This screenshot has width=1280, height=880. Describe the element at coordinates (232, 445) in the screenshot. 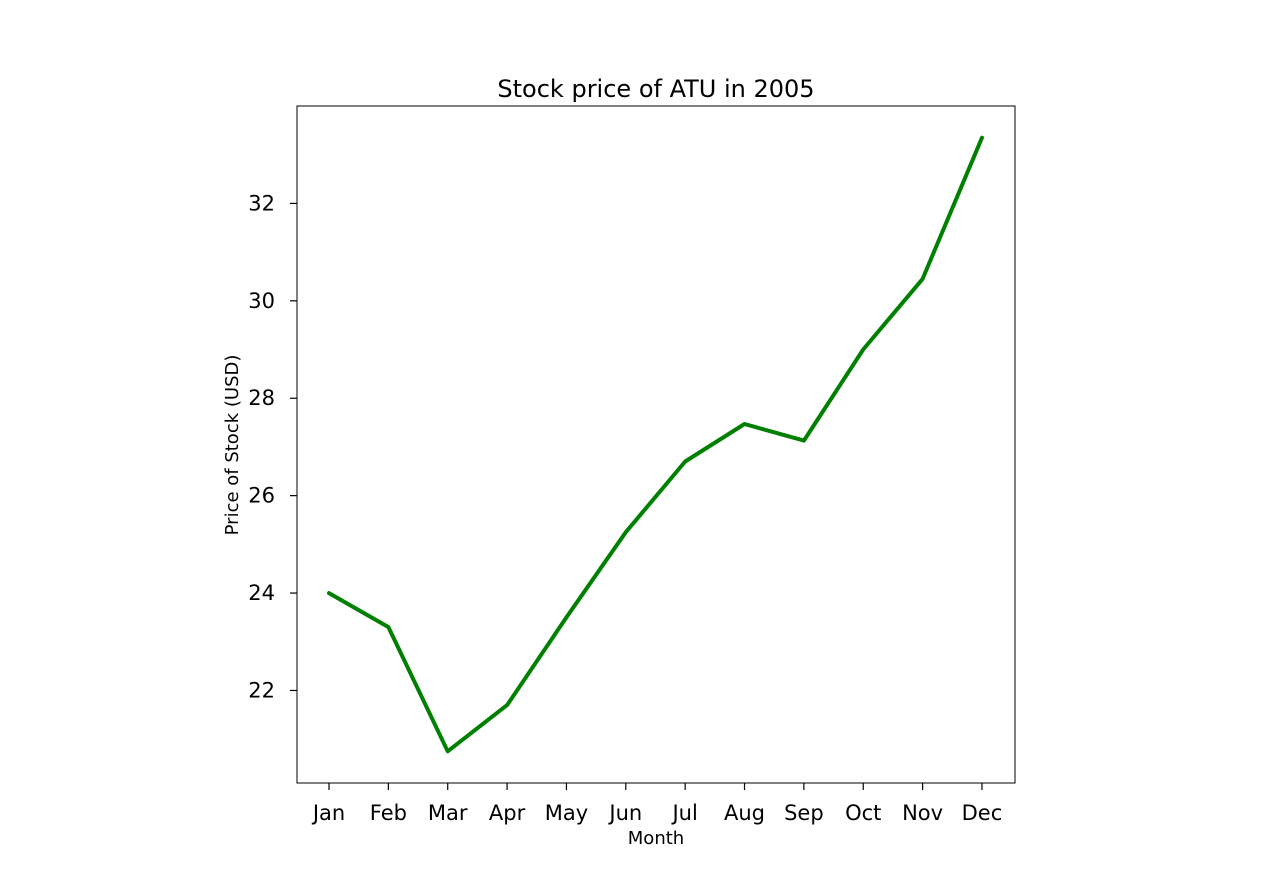

I see `y-axis-label: Price of Stock (USD)` at that location.